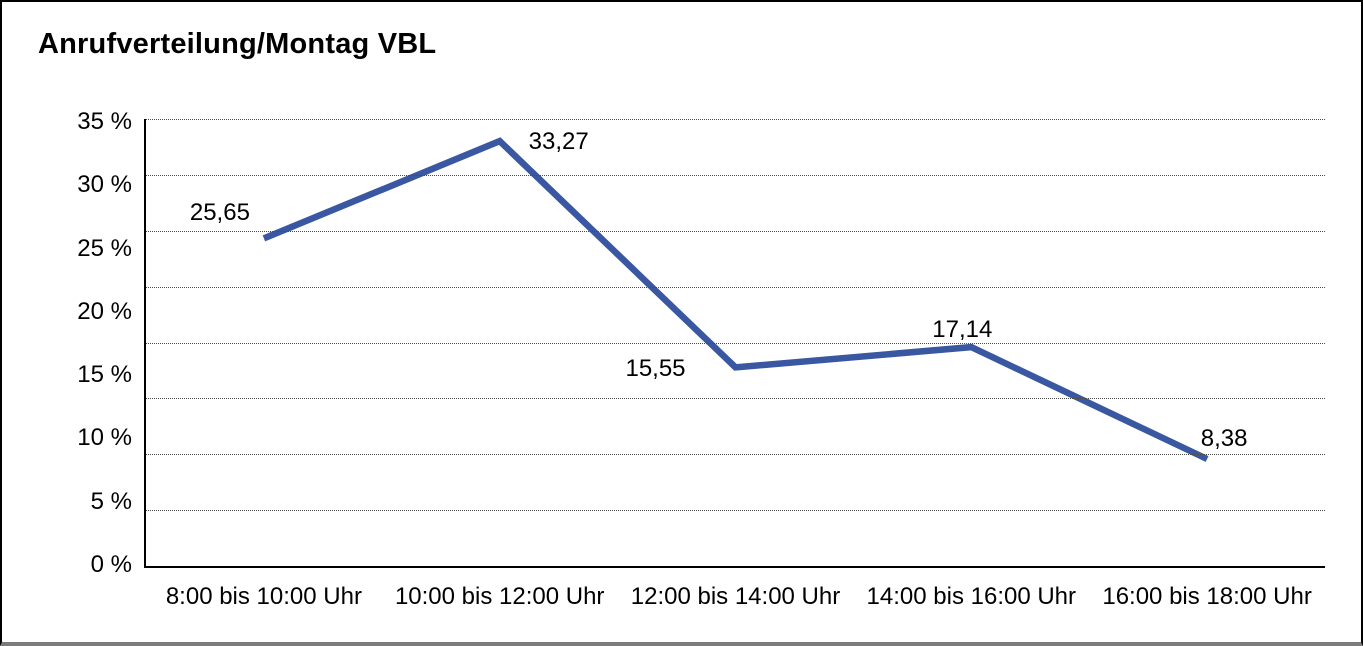 The image size is (1363, 646). What do you see at coordinates (1224, 438) in the screenshot?
I see `data-point-label: 8,38` at bounding box center [1224, 438].